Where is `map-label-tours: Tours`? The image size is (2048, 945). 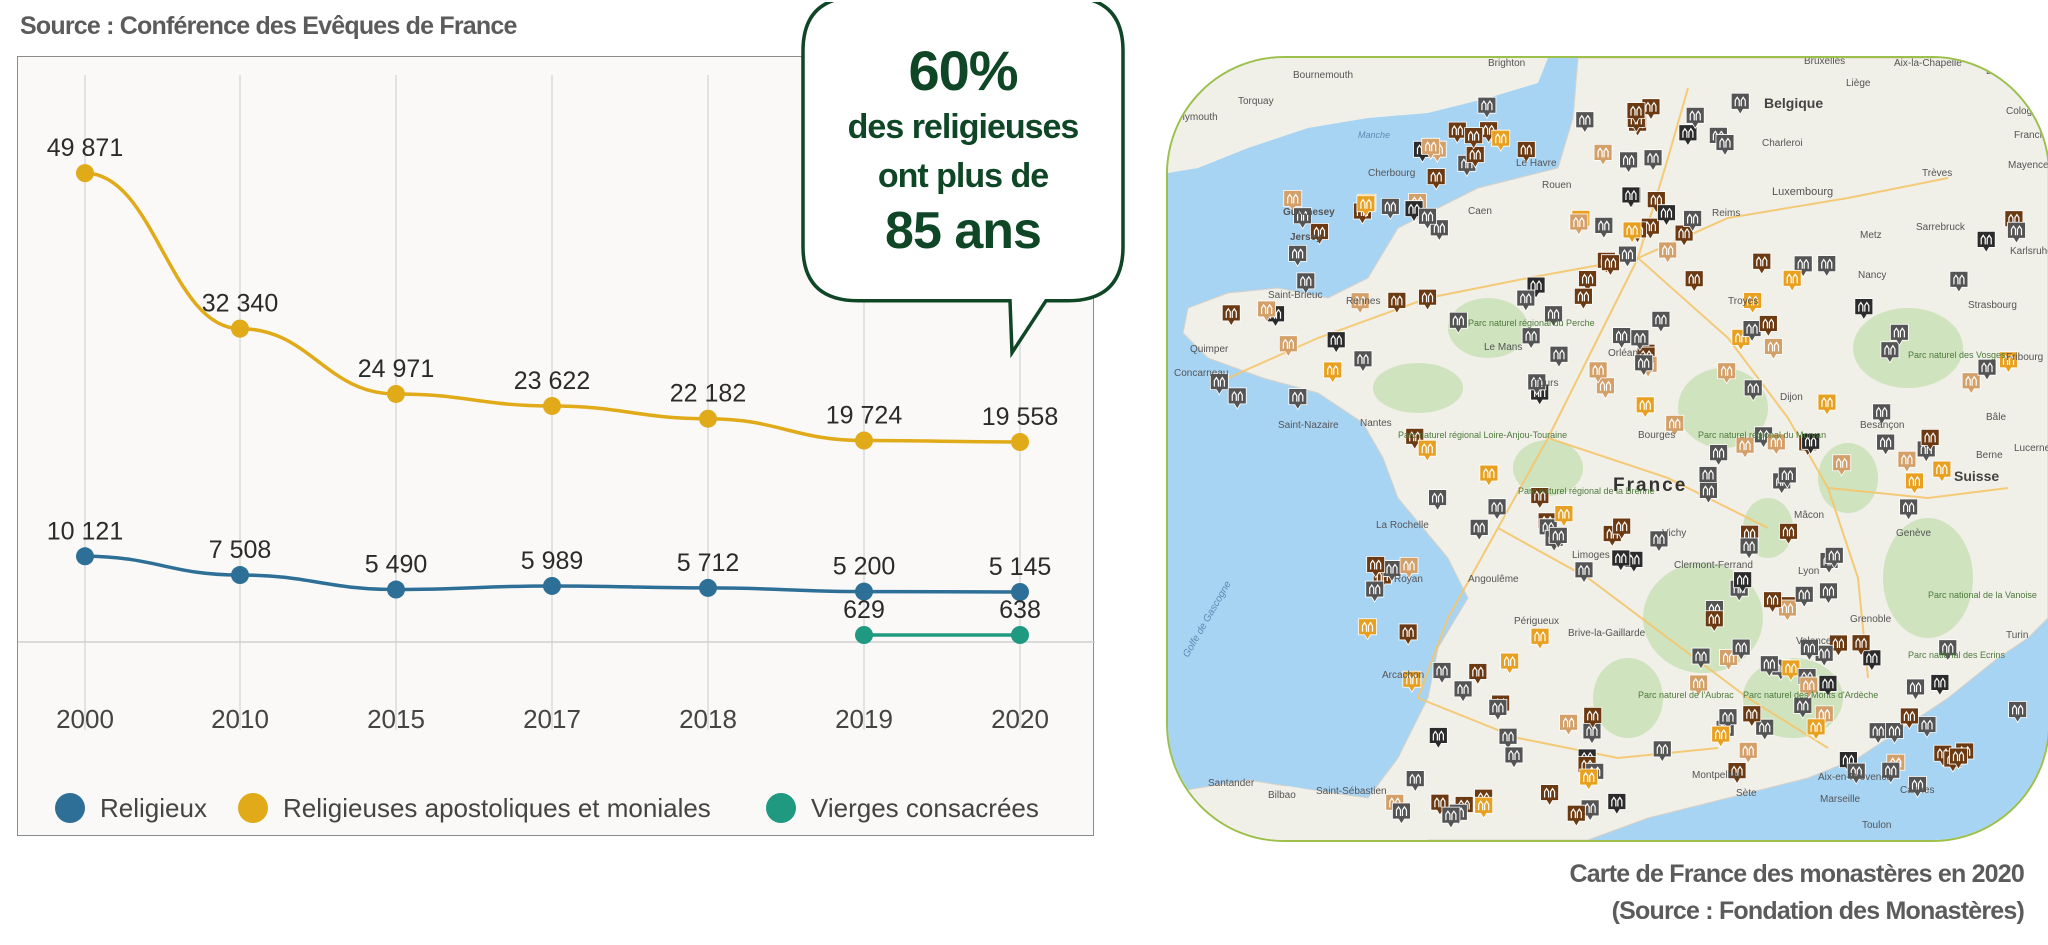
map-label-tours: Tours is located at coordinates (1546, 383).